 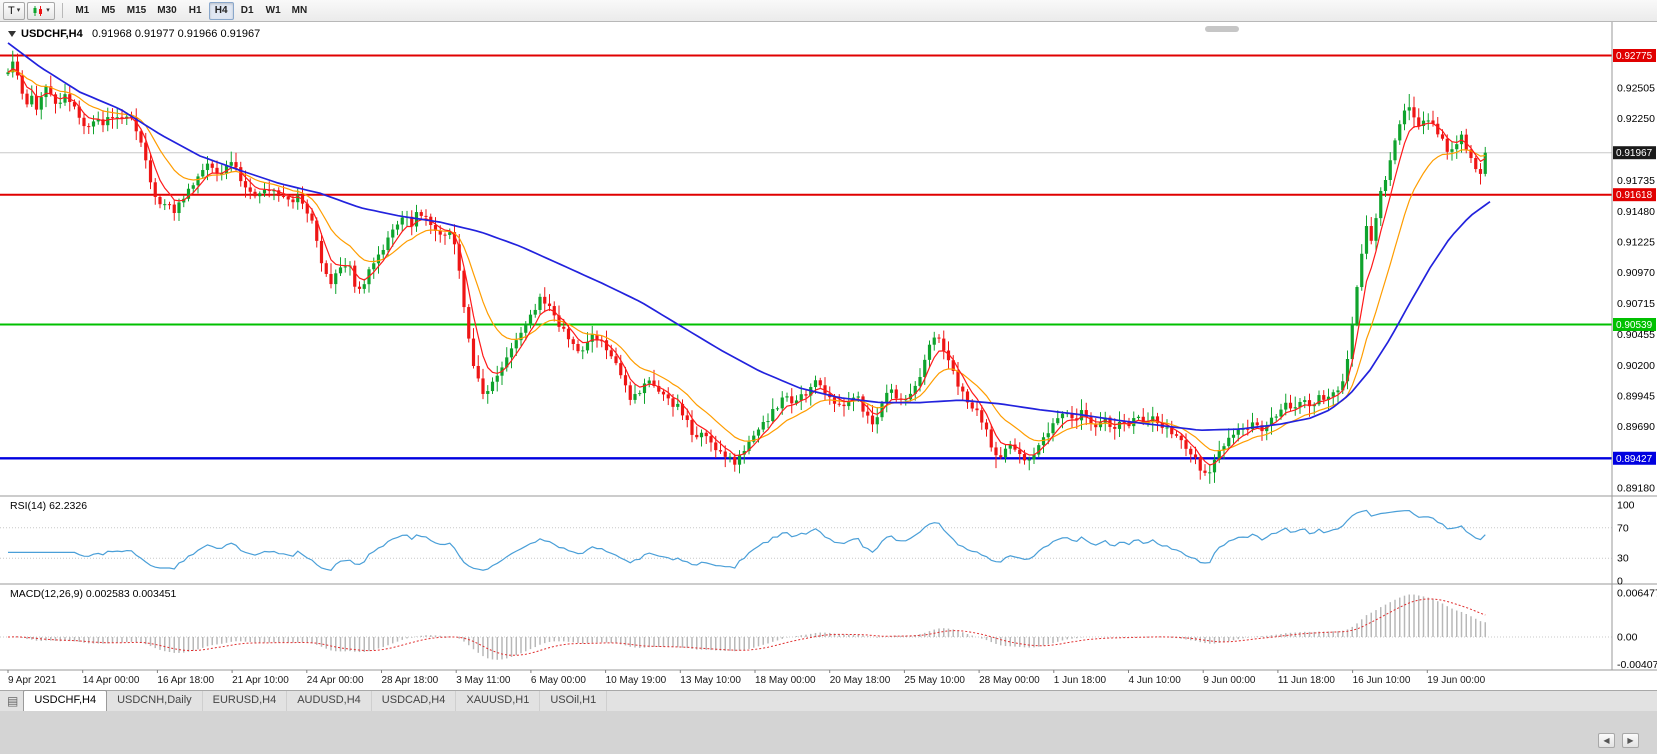 I want to click on bottom-strip: ◀ ▶, so click(x=828, y=732).